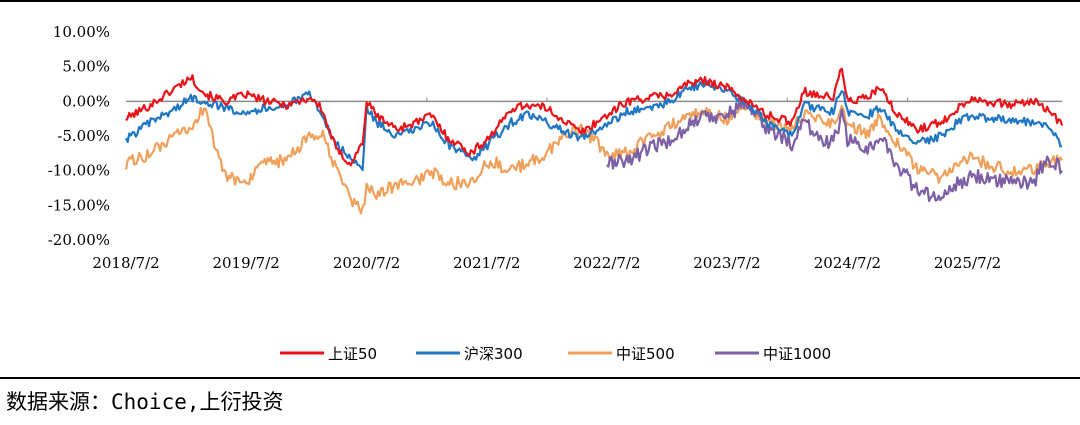  Describe the element at coordinates (645, 354) in the screenshot. I see `legend-label: 中证500` at that location.